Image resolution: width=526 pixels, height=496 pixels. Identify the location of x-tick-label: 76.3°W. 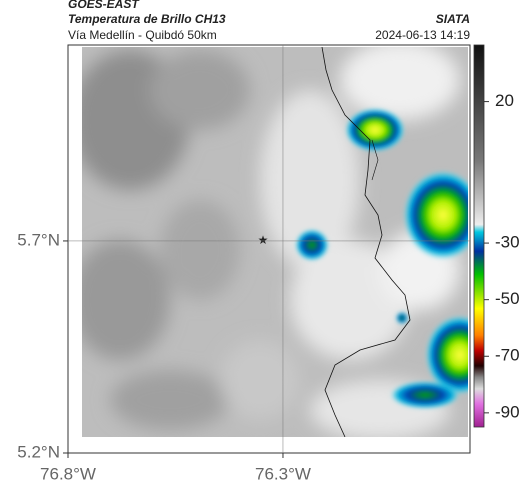
(283, 473).